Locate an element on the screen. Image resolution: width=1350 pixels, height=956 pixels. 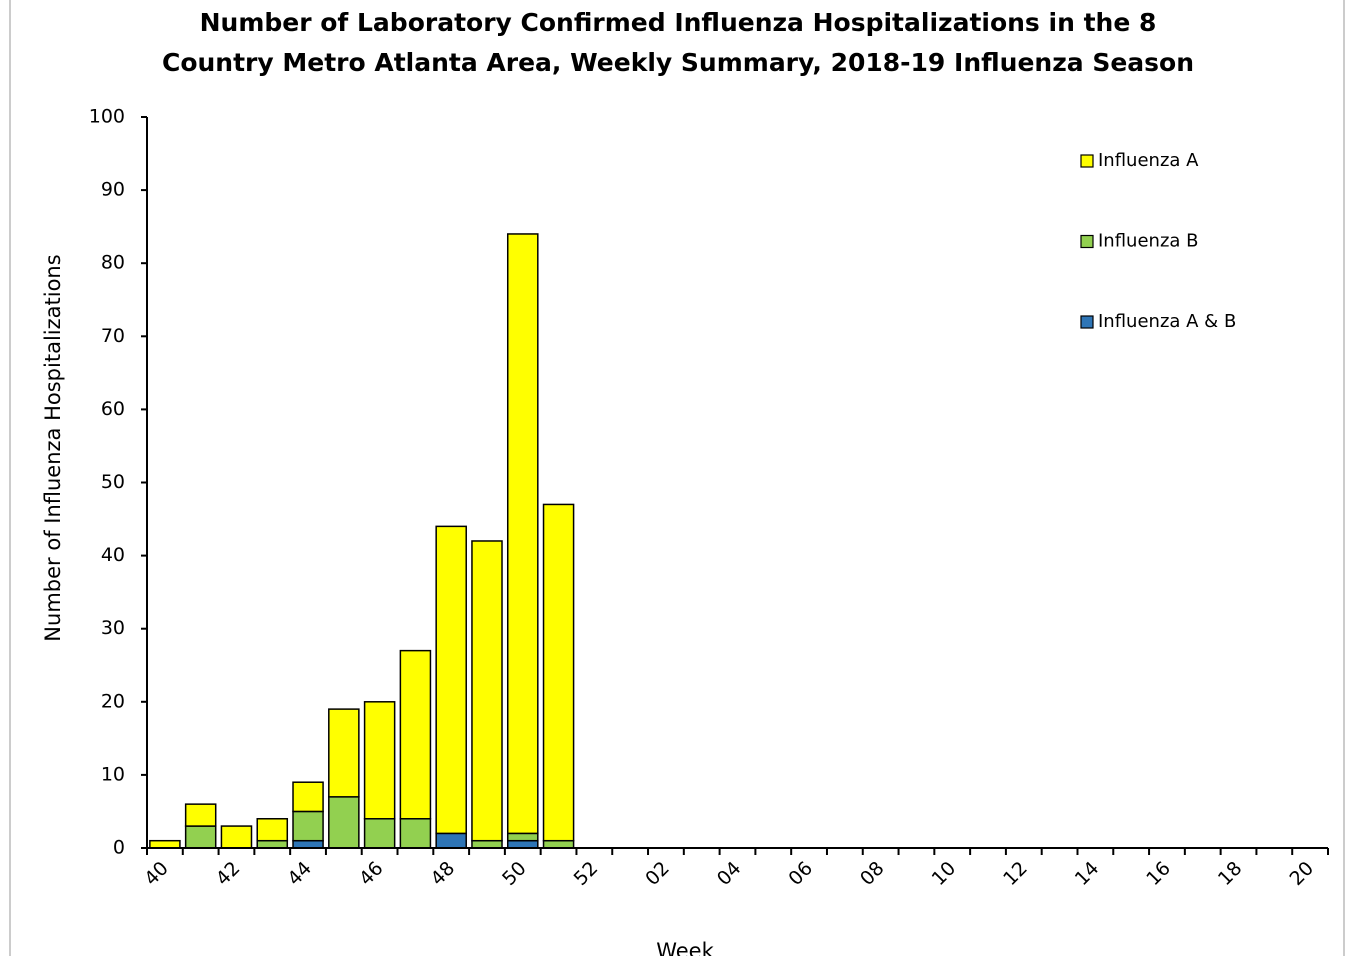
x-tick-label: 12 is located at coordinates (1015, 873).